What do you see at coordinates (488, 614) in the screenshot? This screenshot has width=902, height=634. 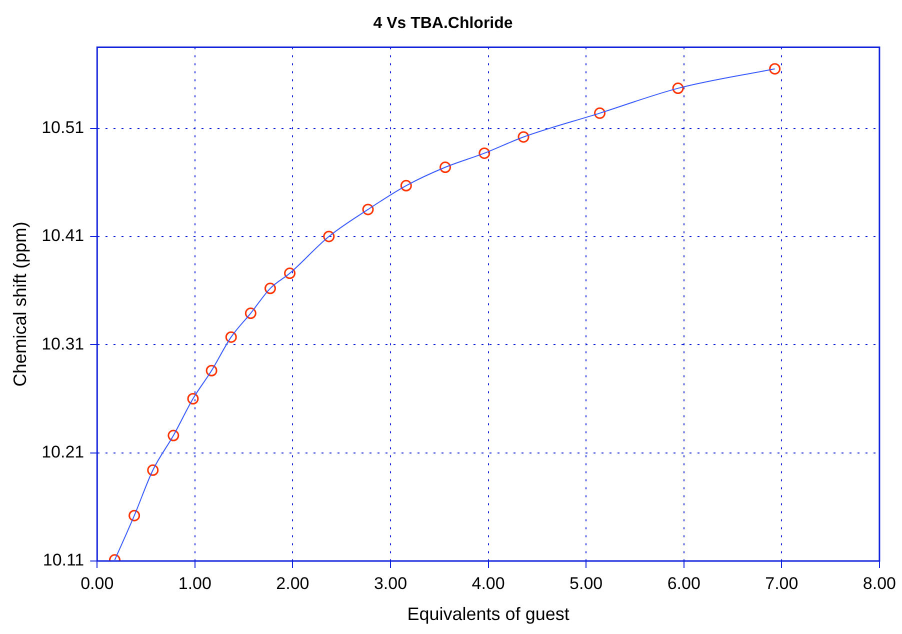 I see `x-axis-title: Equivalents of guest` at bounding box center [488, 614].